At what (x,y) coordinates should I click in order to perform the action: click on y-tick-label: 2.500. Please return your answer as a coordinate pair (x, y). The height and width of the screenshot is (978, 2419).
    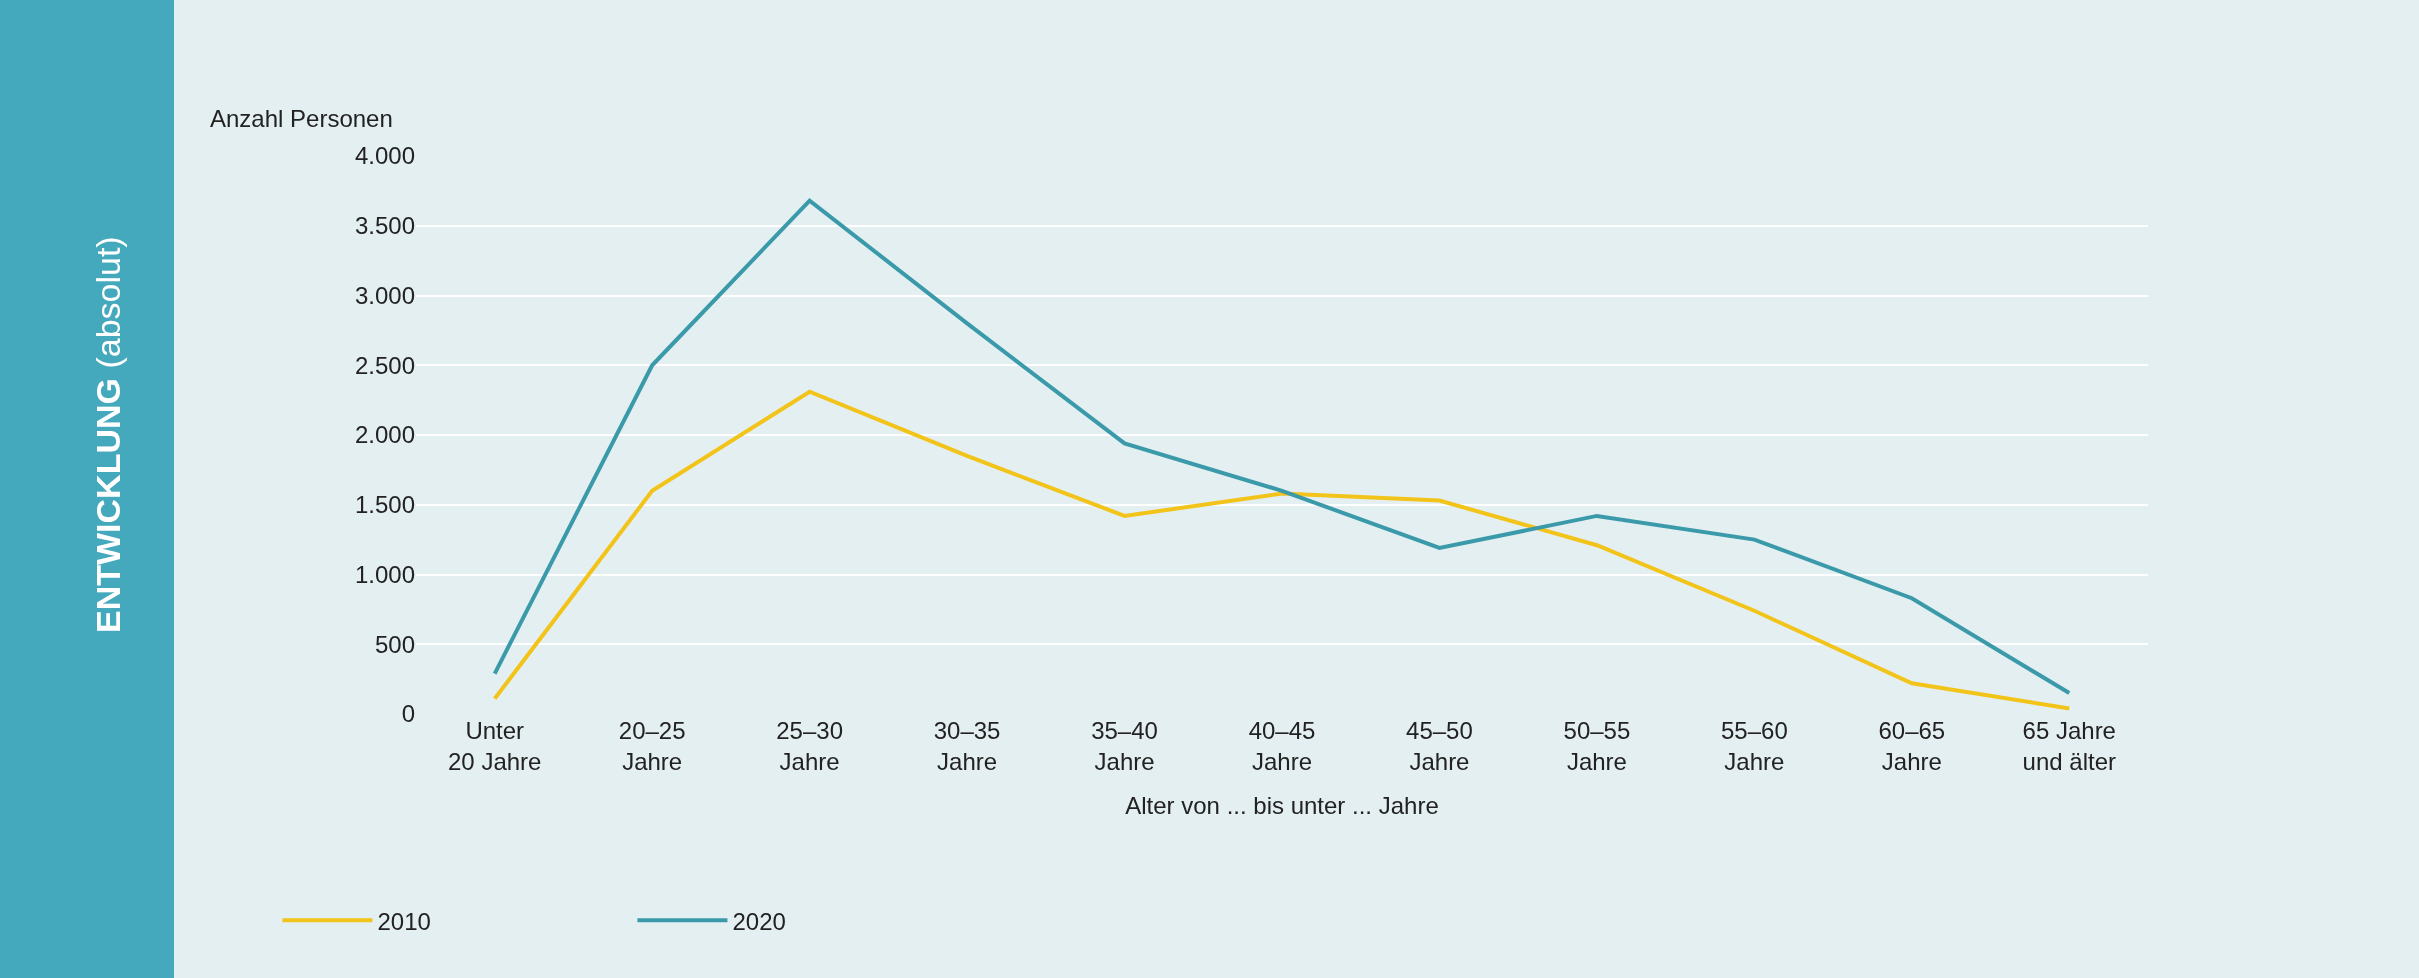
    Looking at the image, I should click on (384, 365).